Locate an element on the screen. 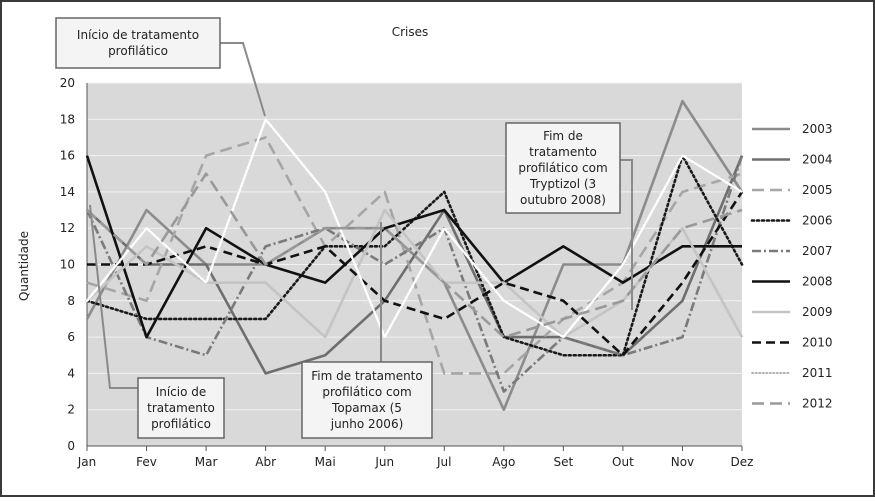 The width and height of the screenshot is (875, 502). legend: 2003 2004 2005 2006 2007 2008 2009 2010 2011 2012 is located at coordinates (791, 266).